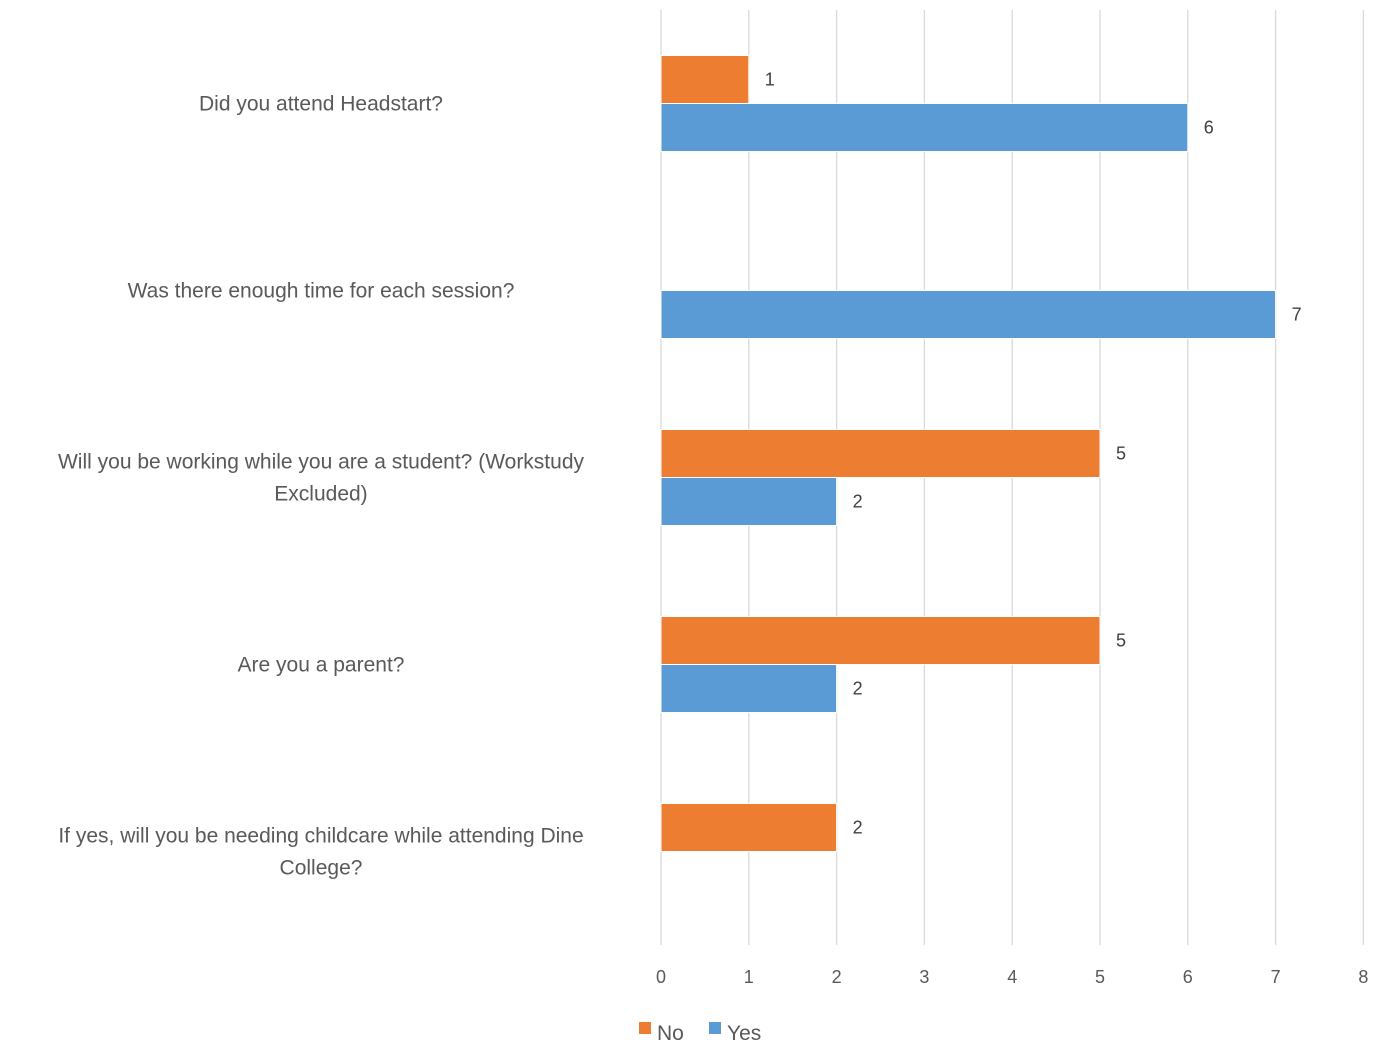 The height and width of the screenshot is (1044, 1377). What do you see at coordinates (1100, 977) in the screenshot?
I see `x-tick-label: 5` at bounding box center [1100, 977].